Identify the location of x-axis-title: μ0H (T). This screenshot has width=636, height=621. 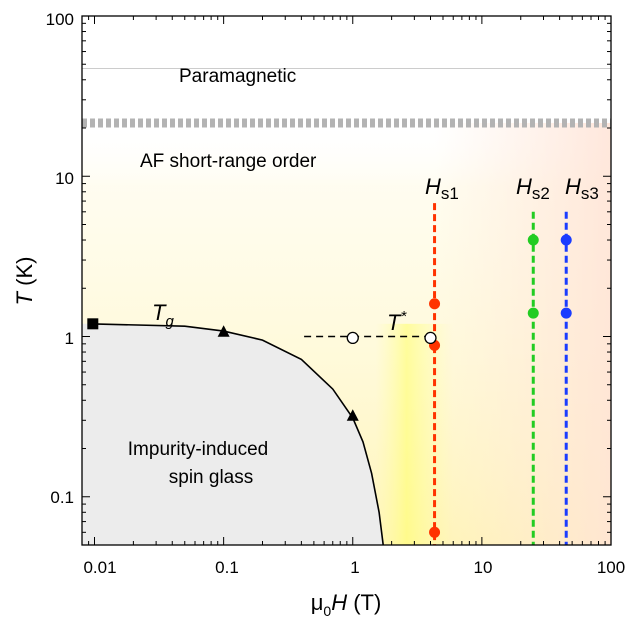
(346, 604).